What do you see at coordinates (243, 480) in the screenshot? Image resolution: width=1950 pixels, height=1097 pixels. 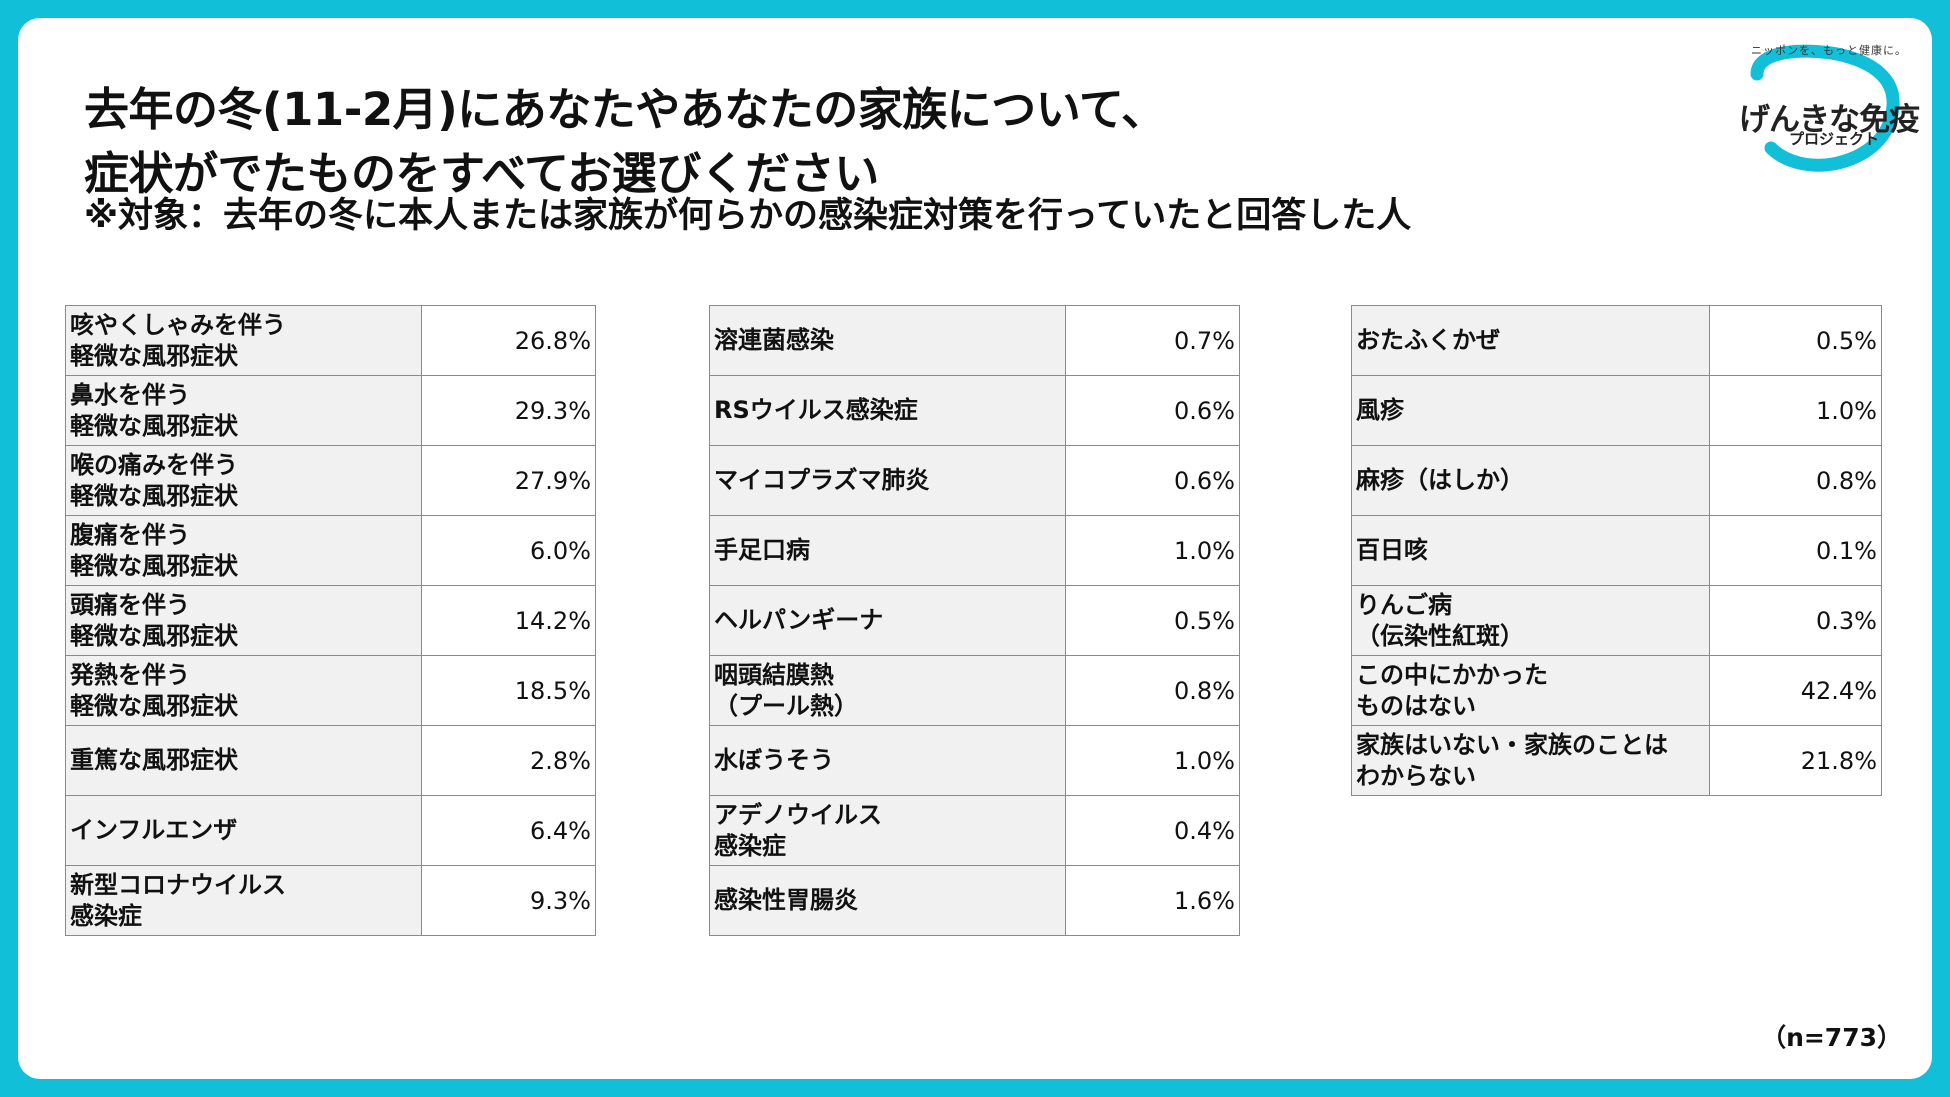 I see `symptom-label: 喉の痛みを伴う 軽微な風邪症状` at bounding box center [243, 480].